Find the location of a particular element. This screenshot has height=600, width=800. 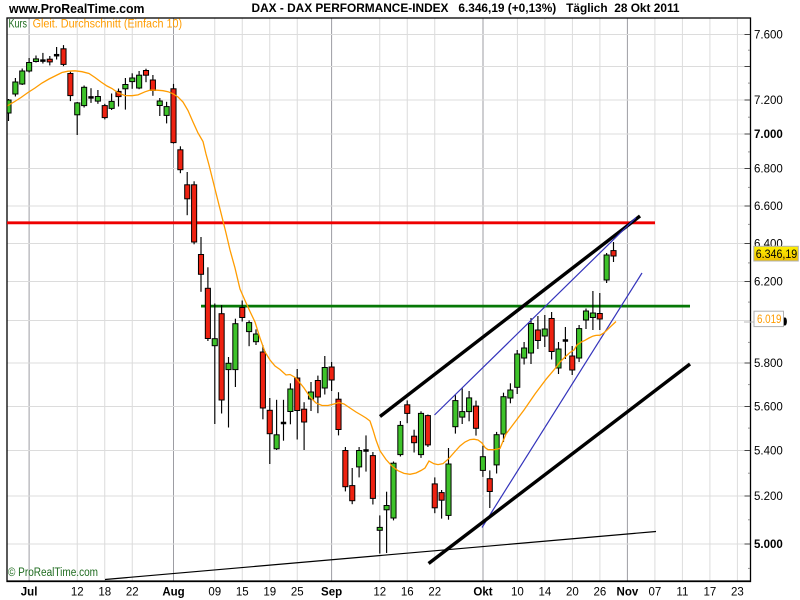

svg-text: 7.000 is located at coordinates (768, 135).